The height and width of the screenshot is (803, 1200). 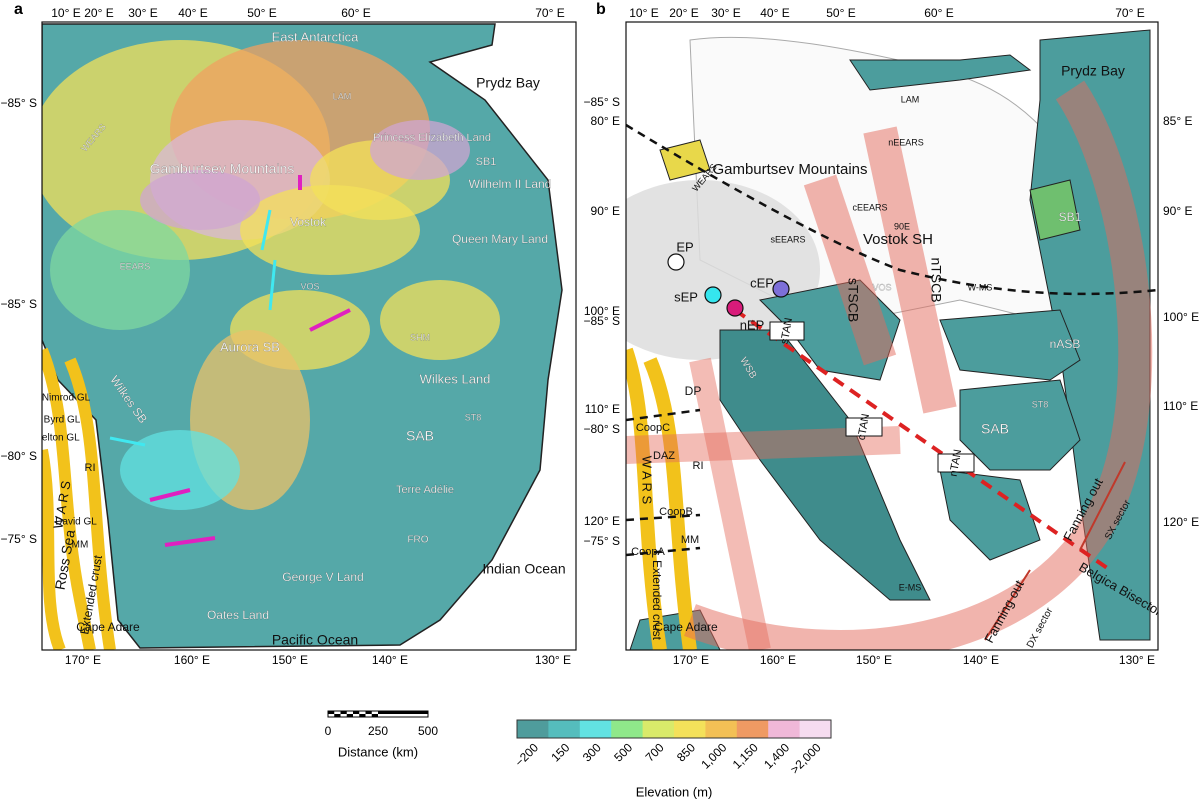 What do you see at coordinates (592, 752) in the screenshot?
I see `colorbar-tick-label: 300` at bounding box center [592, 752].